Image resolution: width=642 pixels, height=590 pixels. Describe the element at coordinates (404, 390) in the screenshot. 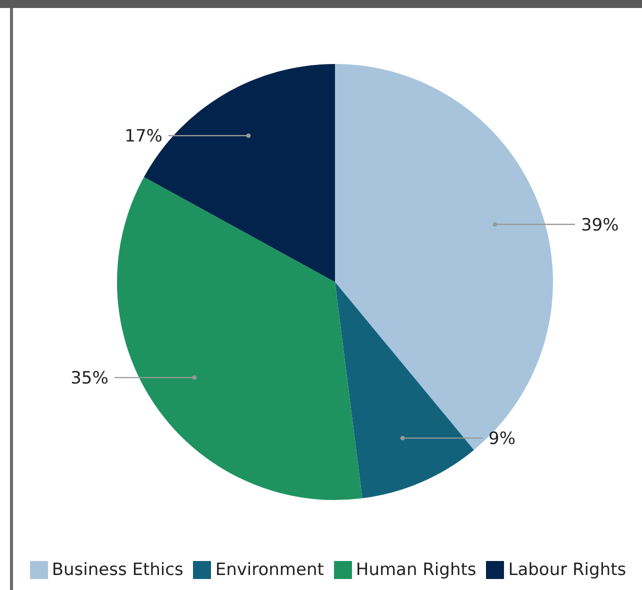

I see `pie-slice` at that location.